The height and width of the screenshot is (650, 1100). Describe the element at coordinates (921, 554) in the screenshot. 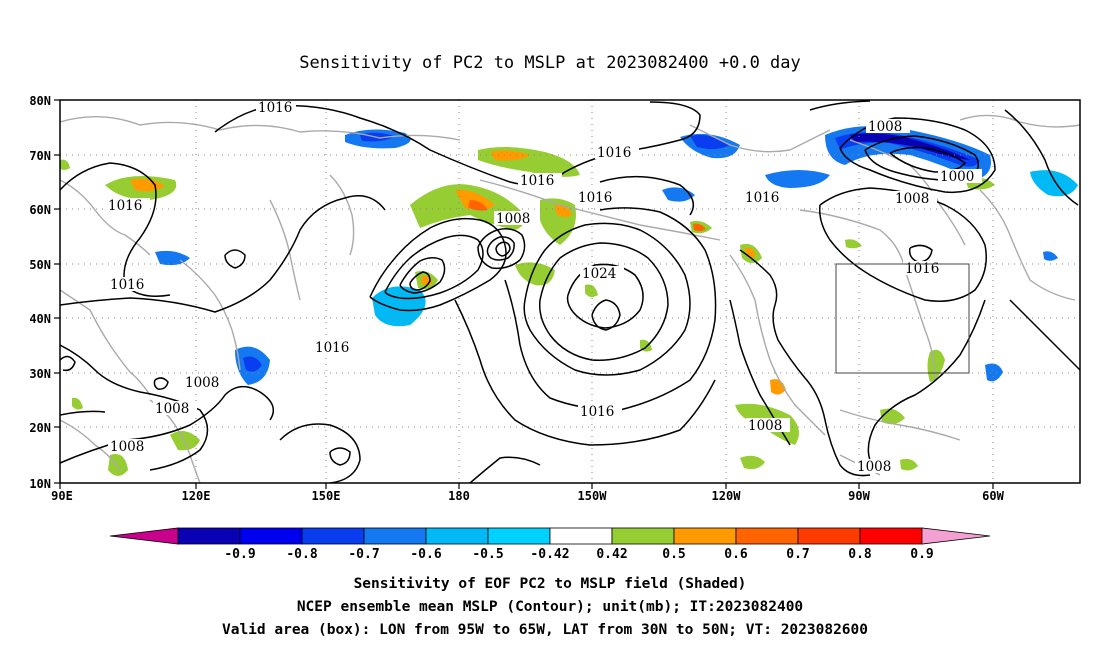

I see `colorbar-label: 0.9` at that location.